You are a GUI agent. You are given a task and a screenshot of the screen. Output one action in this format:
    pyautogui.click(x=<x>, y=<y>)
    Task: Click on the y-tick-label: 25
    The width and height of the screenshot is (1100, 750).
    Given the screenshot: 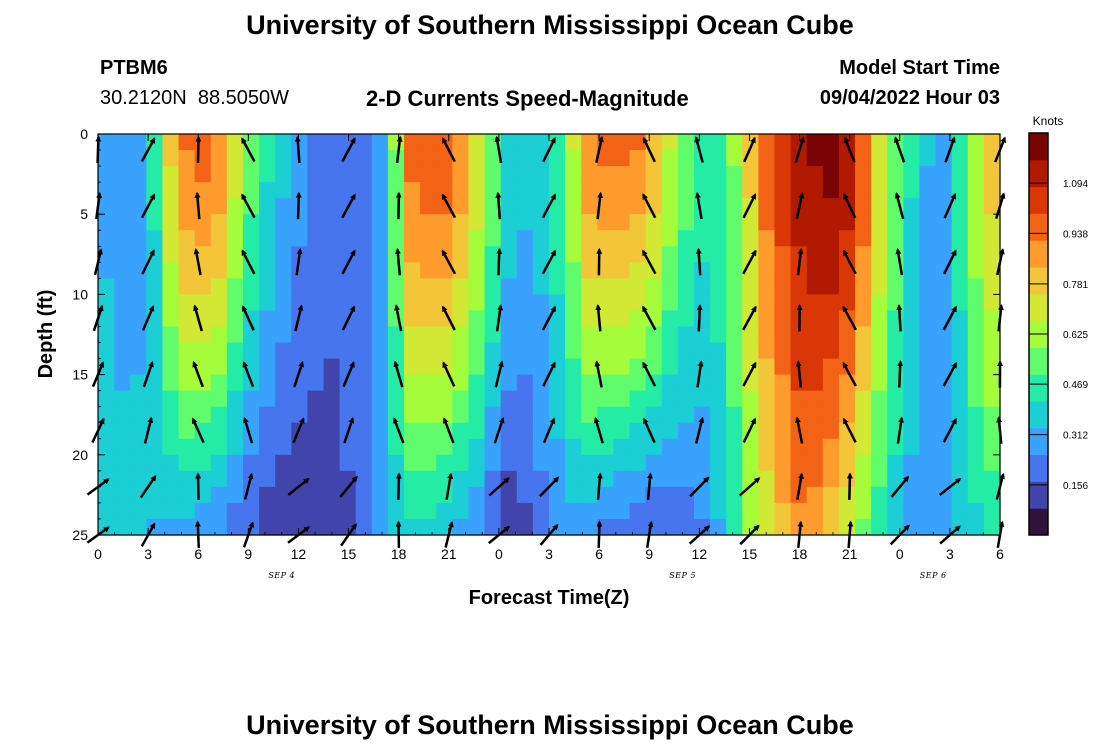 What is the action you would take?
    pyautogui.click(x=80, y=535)
    